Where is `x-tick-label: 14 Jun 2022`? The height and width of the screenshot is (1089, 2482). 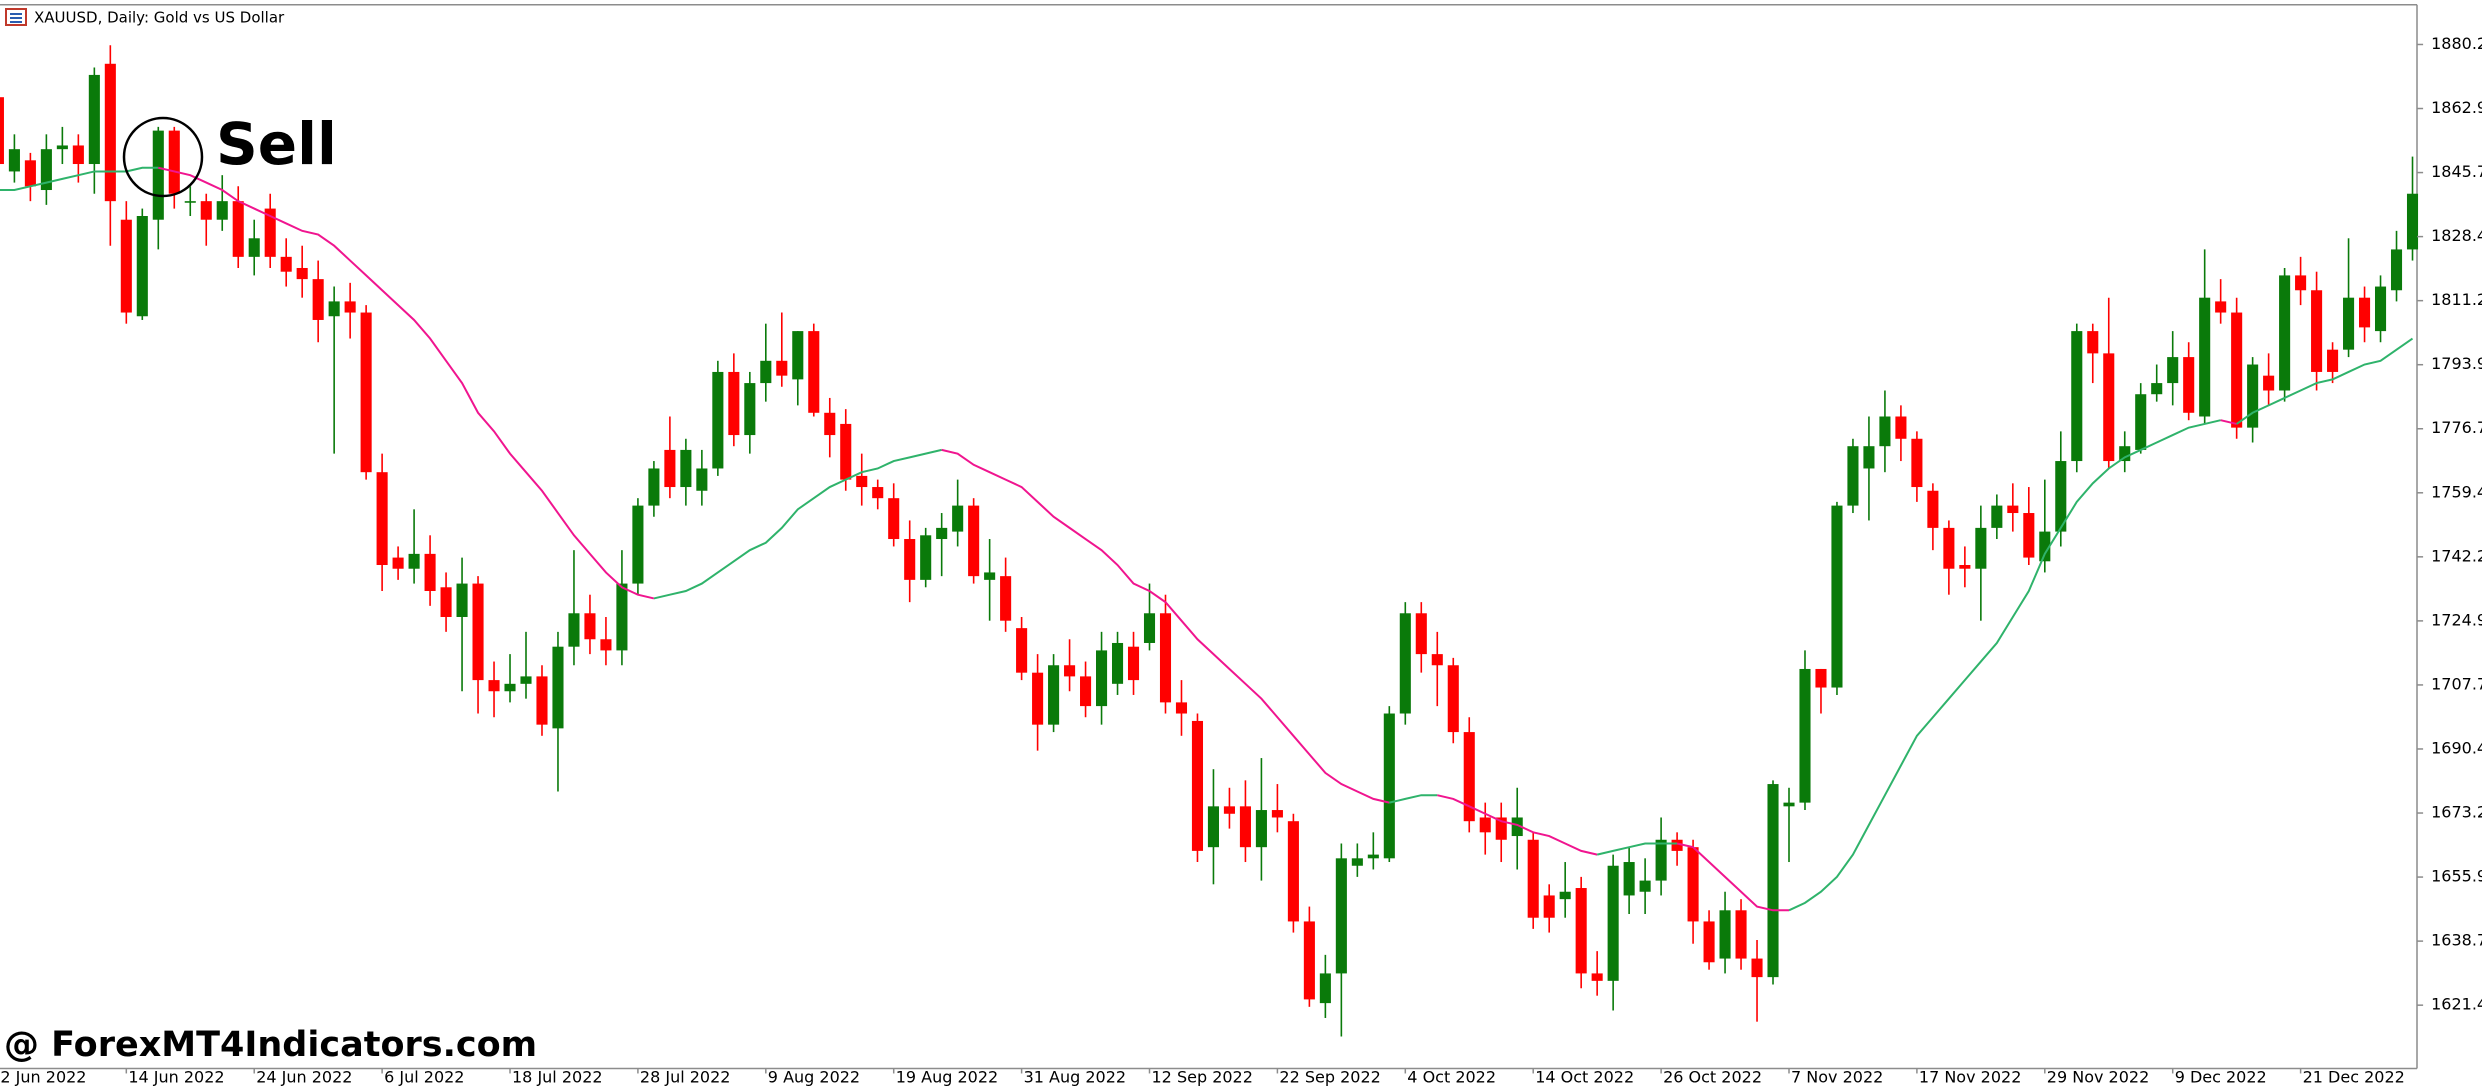
x-tick-label: 14 Jun 2022 is located at coordinates (176, 1077).